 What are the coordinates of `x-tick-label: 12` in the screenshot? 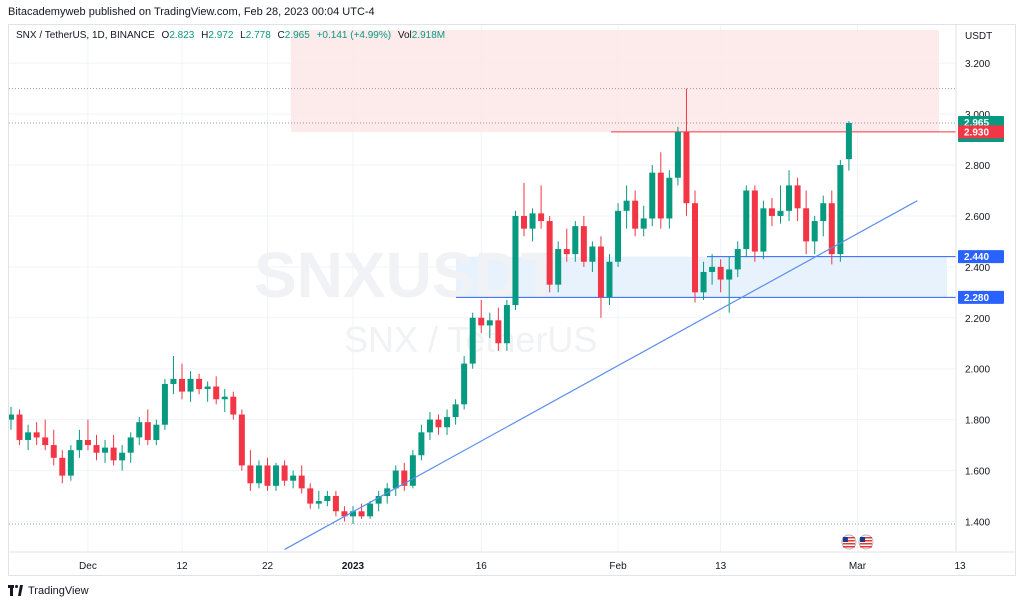 It's located at (182, 566).